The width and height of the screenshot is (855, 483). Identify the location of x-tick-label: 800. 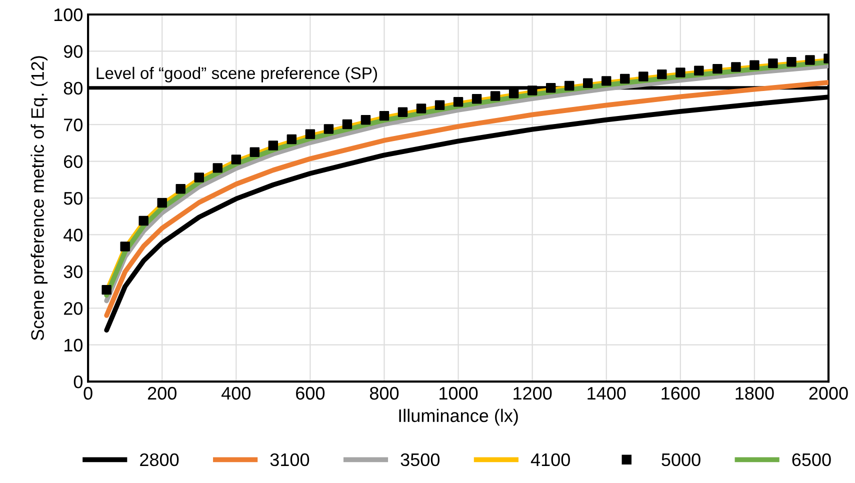
(384, 393).